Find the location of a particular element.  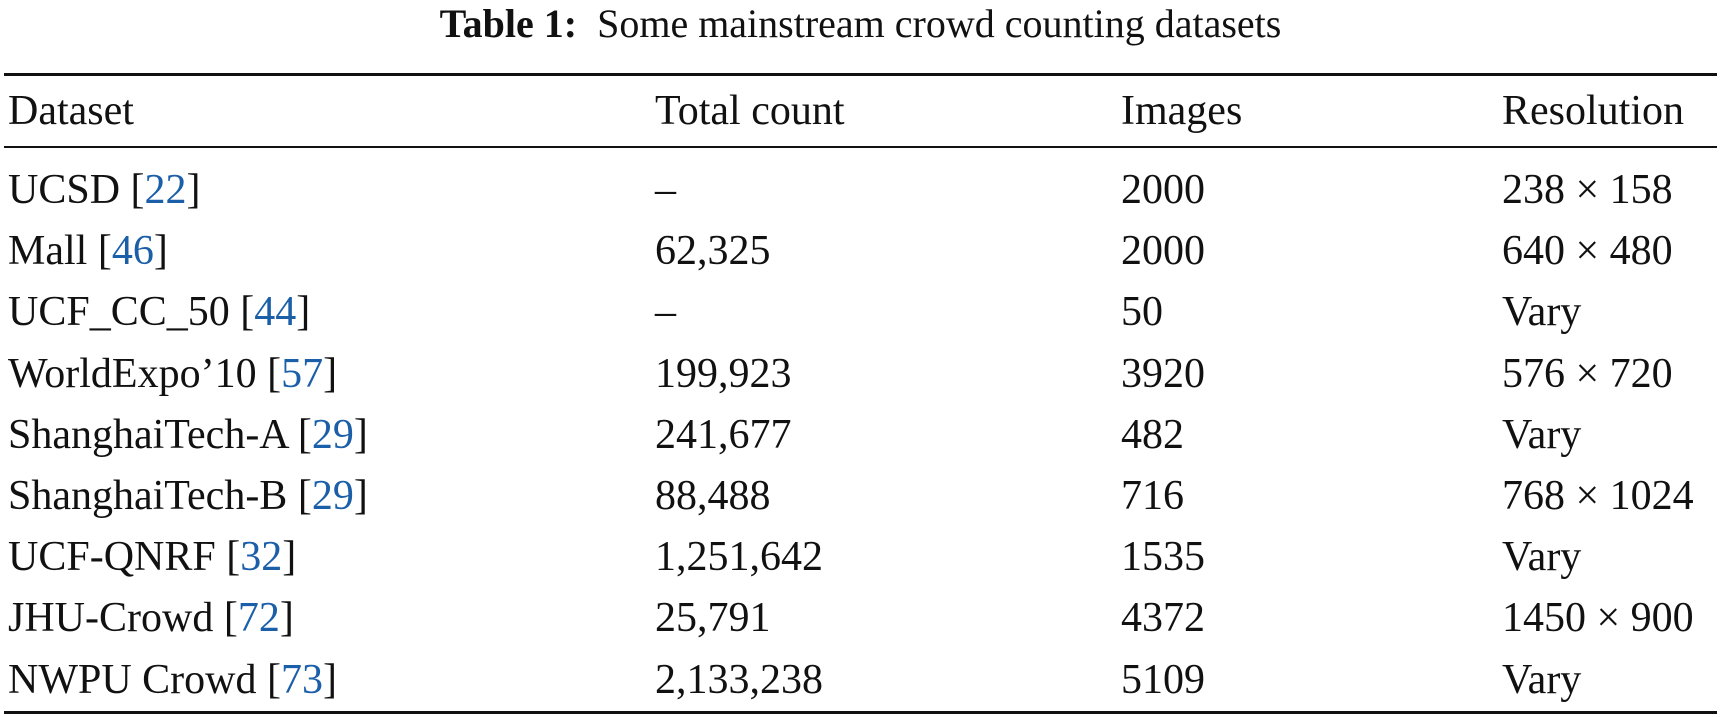

table-top-rule is located at coordinates (860, 74).